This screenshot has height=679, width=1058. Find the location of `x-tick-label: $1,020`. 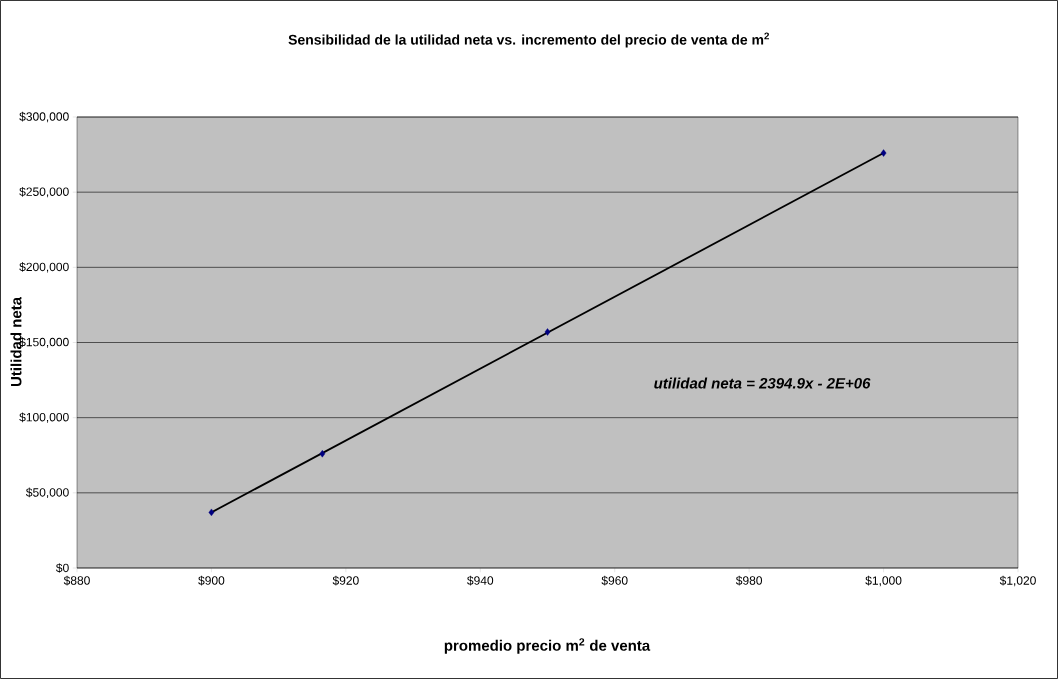

x-tick-label: $1,020 is located at coordinates (1017, 581).